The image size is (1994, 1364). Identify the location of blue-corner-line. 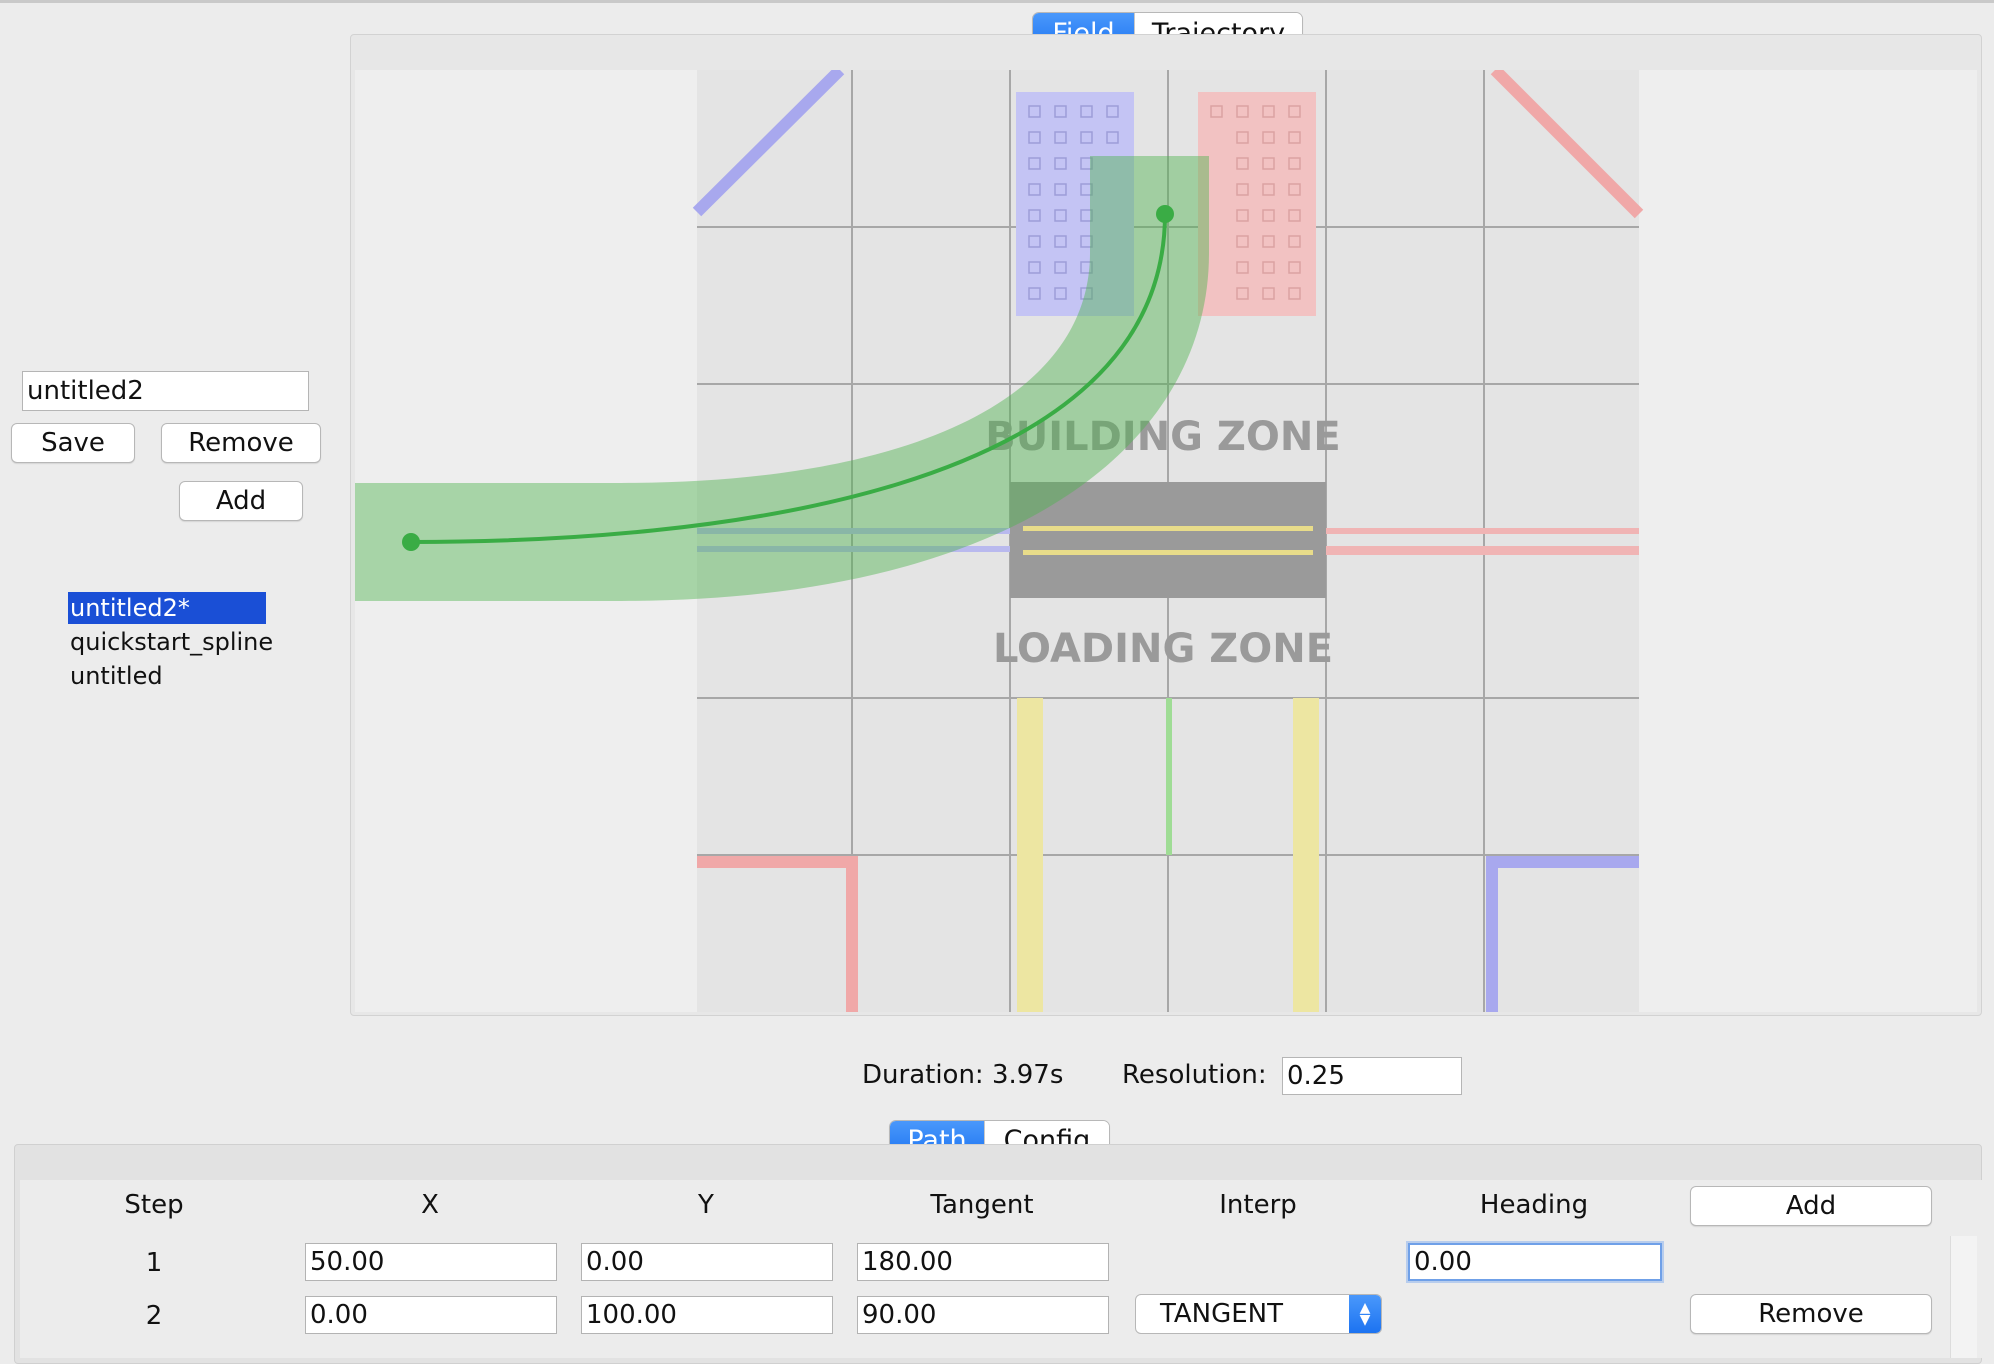
(768, 143).